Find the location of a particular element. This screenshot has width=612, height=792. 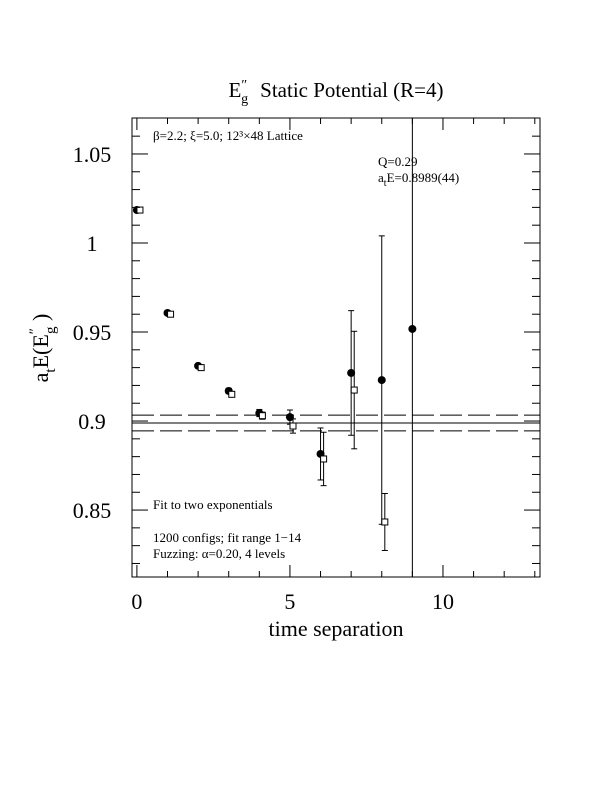

title-text: Static Potential (R=4) is located at coordinates (351, 90).